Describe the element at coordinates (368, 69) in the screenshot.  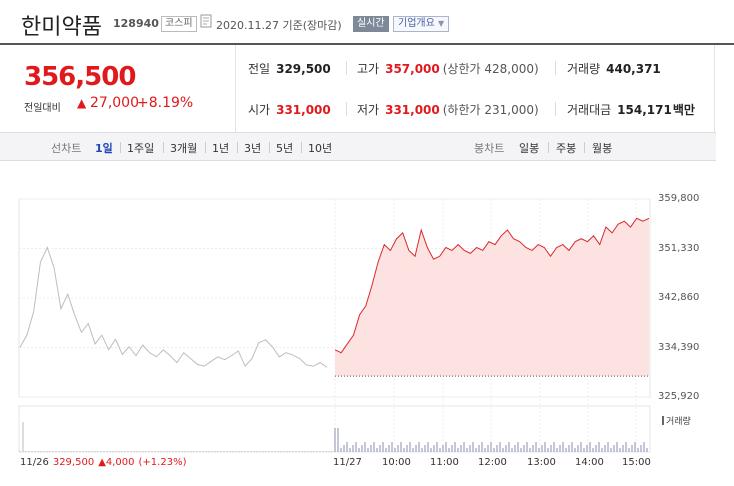
I see `stat-label: 고가` at that location.